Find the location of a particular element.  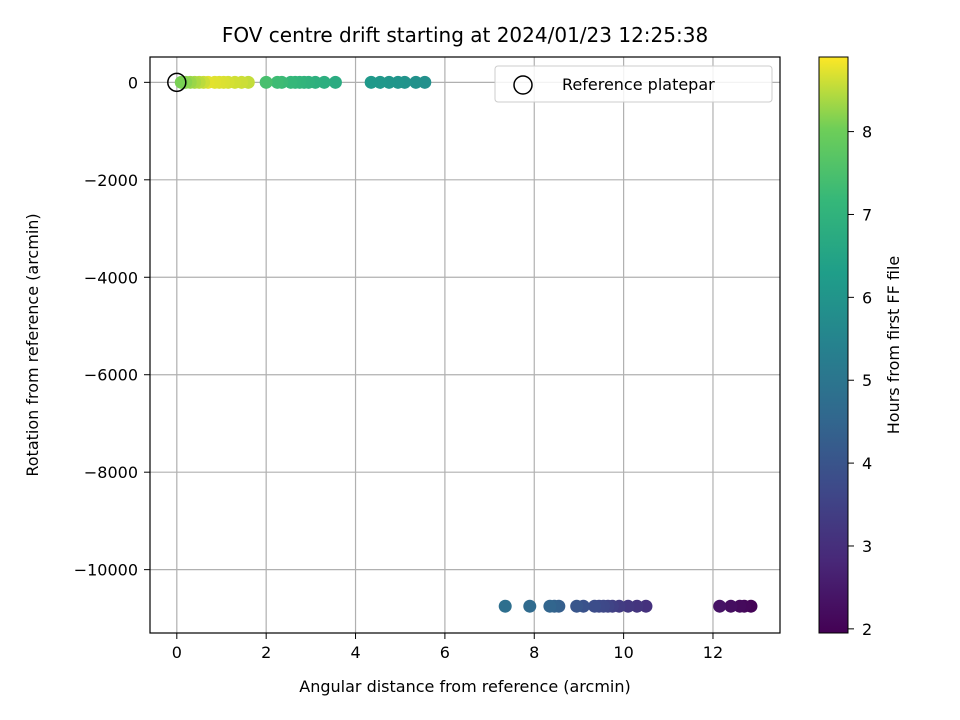

colorbar-gradient is located at coordinates (833, 345).